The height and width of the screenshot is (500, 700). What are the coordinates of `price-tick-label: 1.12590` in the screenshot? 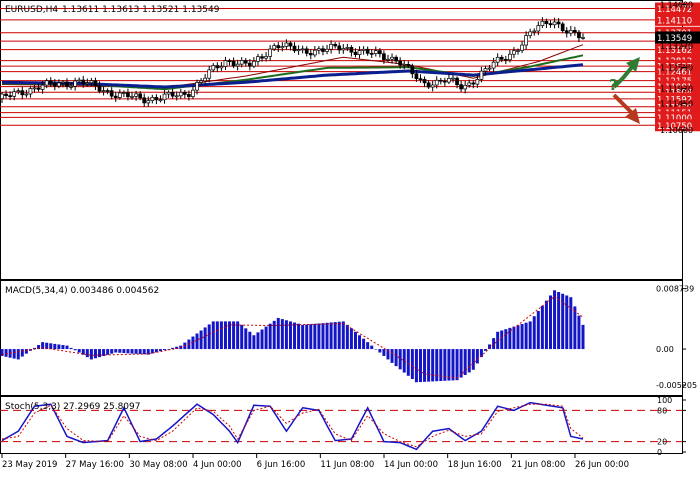 It's located at (676, 68).